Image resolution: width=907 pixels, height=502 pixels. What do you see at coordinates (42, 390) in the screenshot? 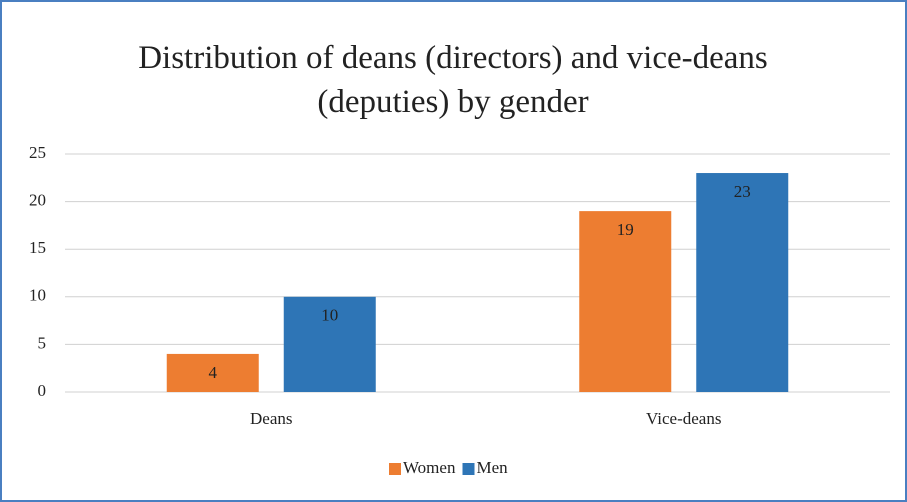
I see `y-tick-label: 0` at bounding box center [42, 390].